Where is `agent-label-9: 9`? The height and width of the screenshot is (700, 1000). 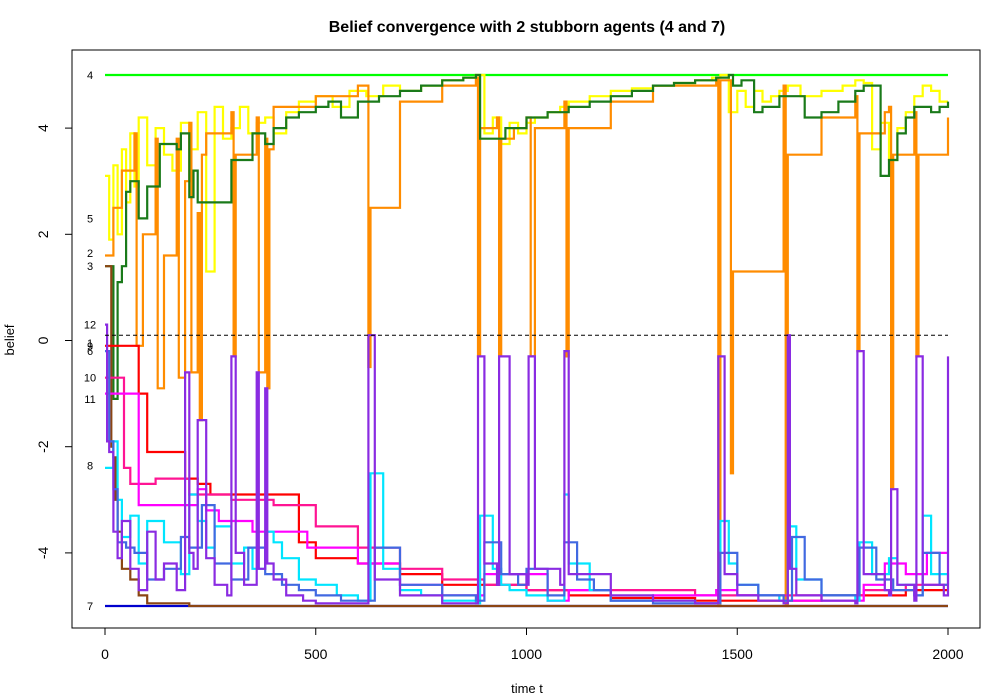
agent-label-9: 9 is located at coordinates (90, 347).